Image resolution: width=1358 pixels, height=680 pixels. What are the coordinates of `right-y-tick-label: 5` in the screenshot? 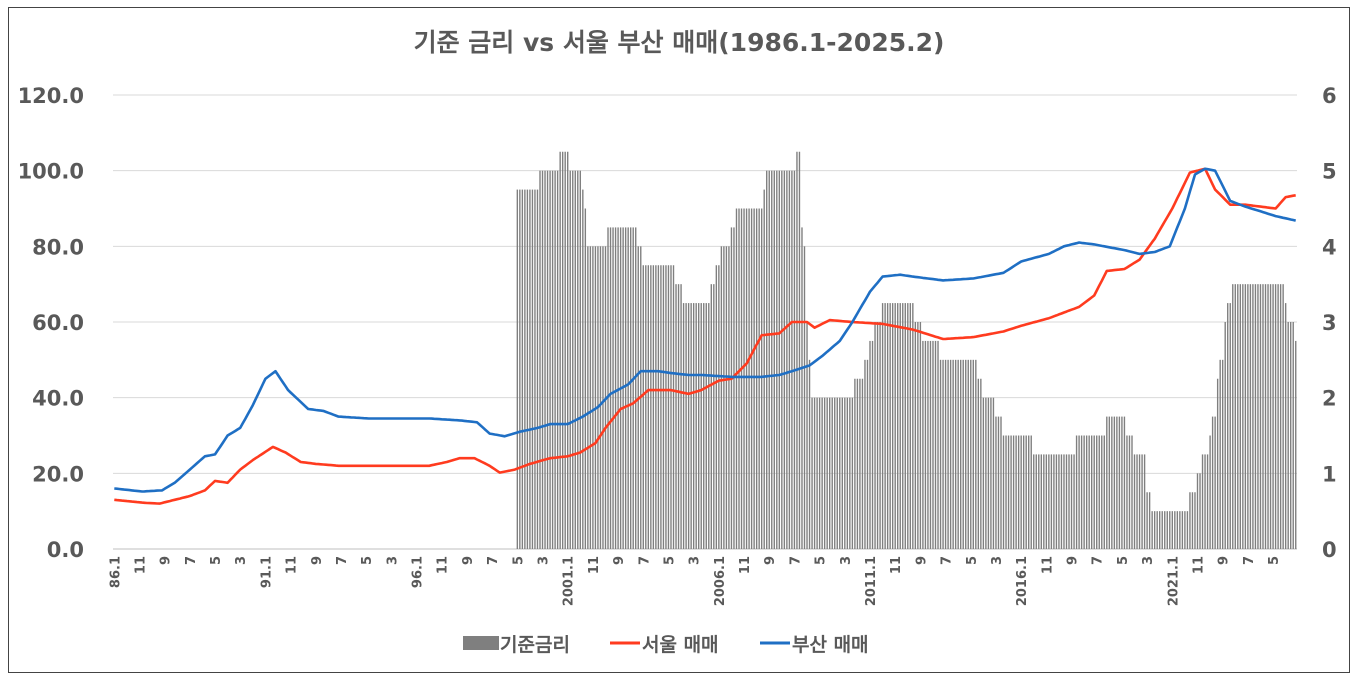 It's located at (1329, 172).